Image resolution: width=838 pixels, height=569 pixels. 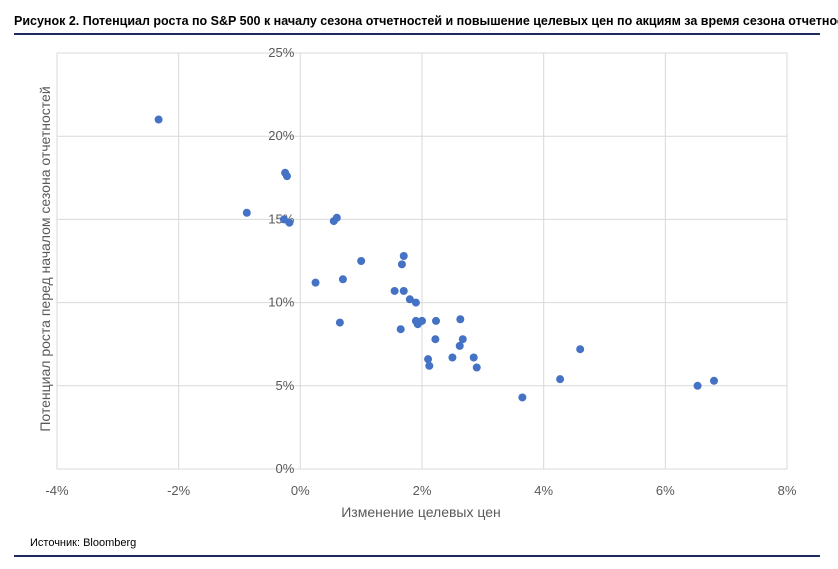 What do you see at coordinates (281, 52) in the screenshot?
I see `y-tick-label: 25%` at bounding box center [281, 52].